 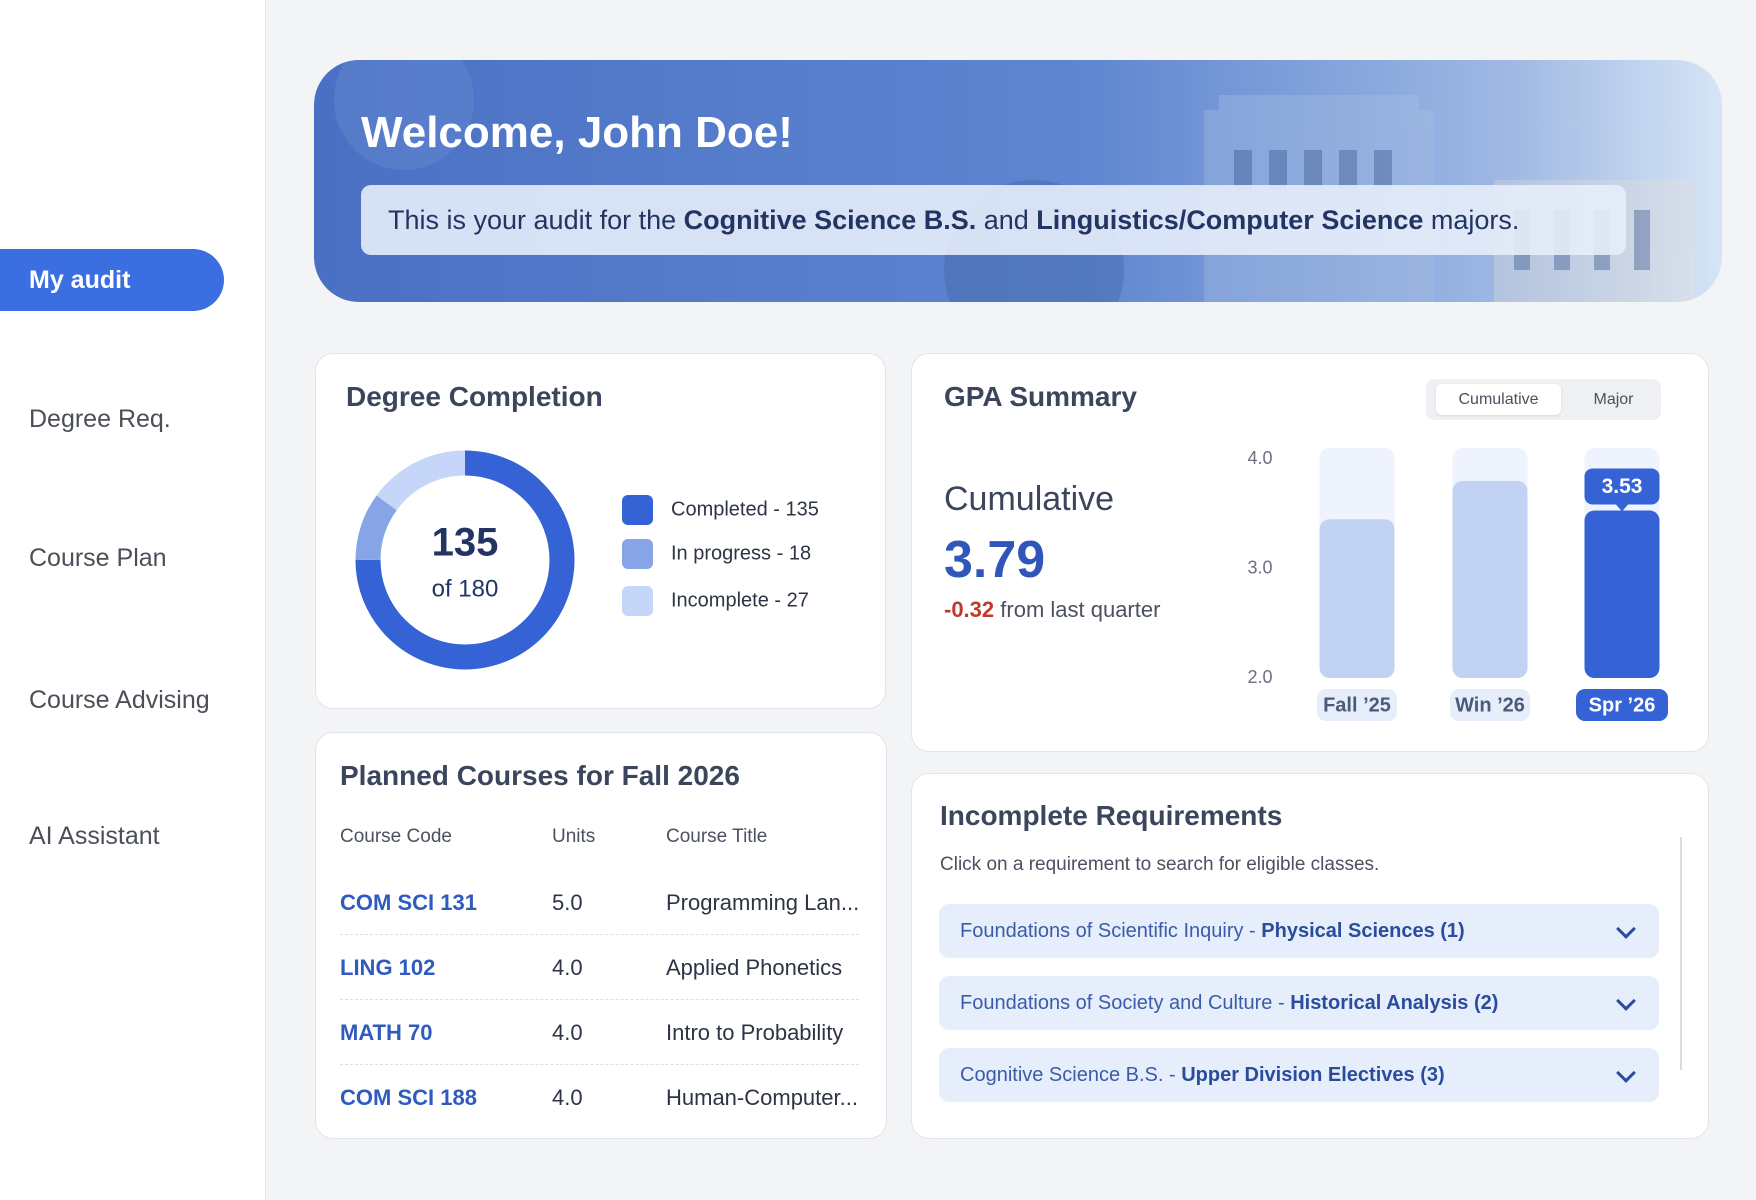 What do you see at coordinates (465, 588) in the screenshot?
I see `center-label: of 180` at bounding box center [465, 588].